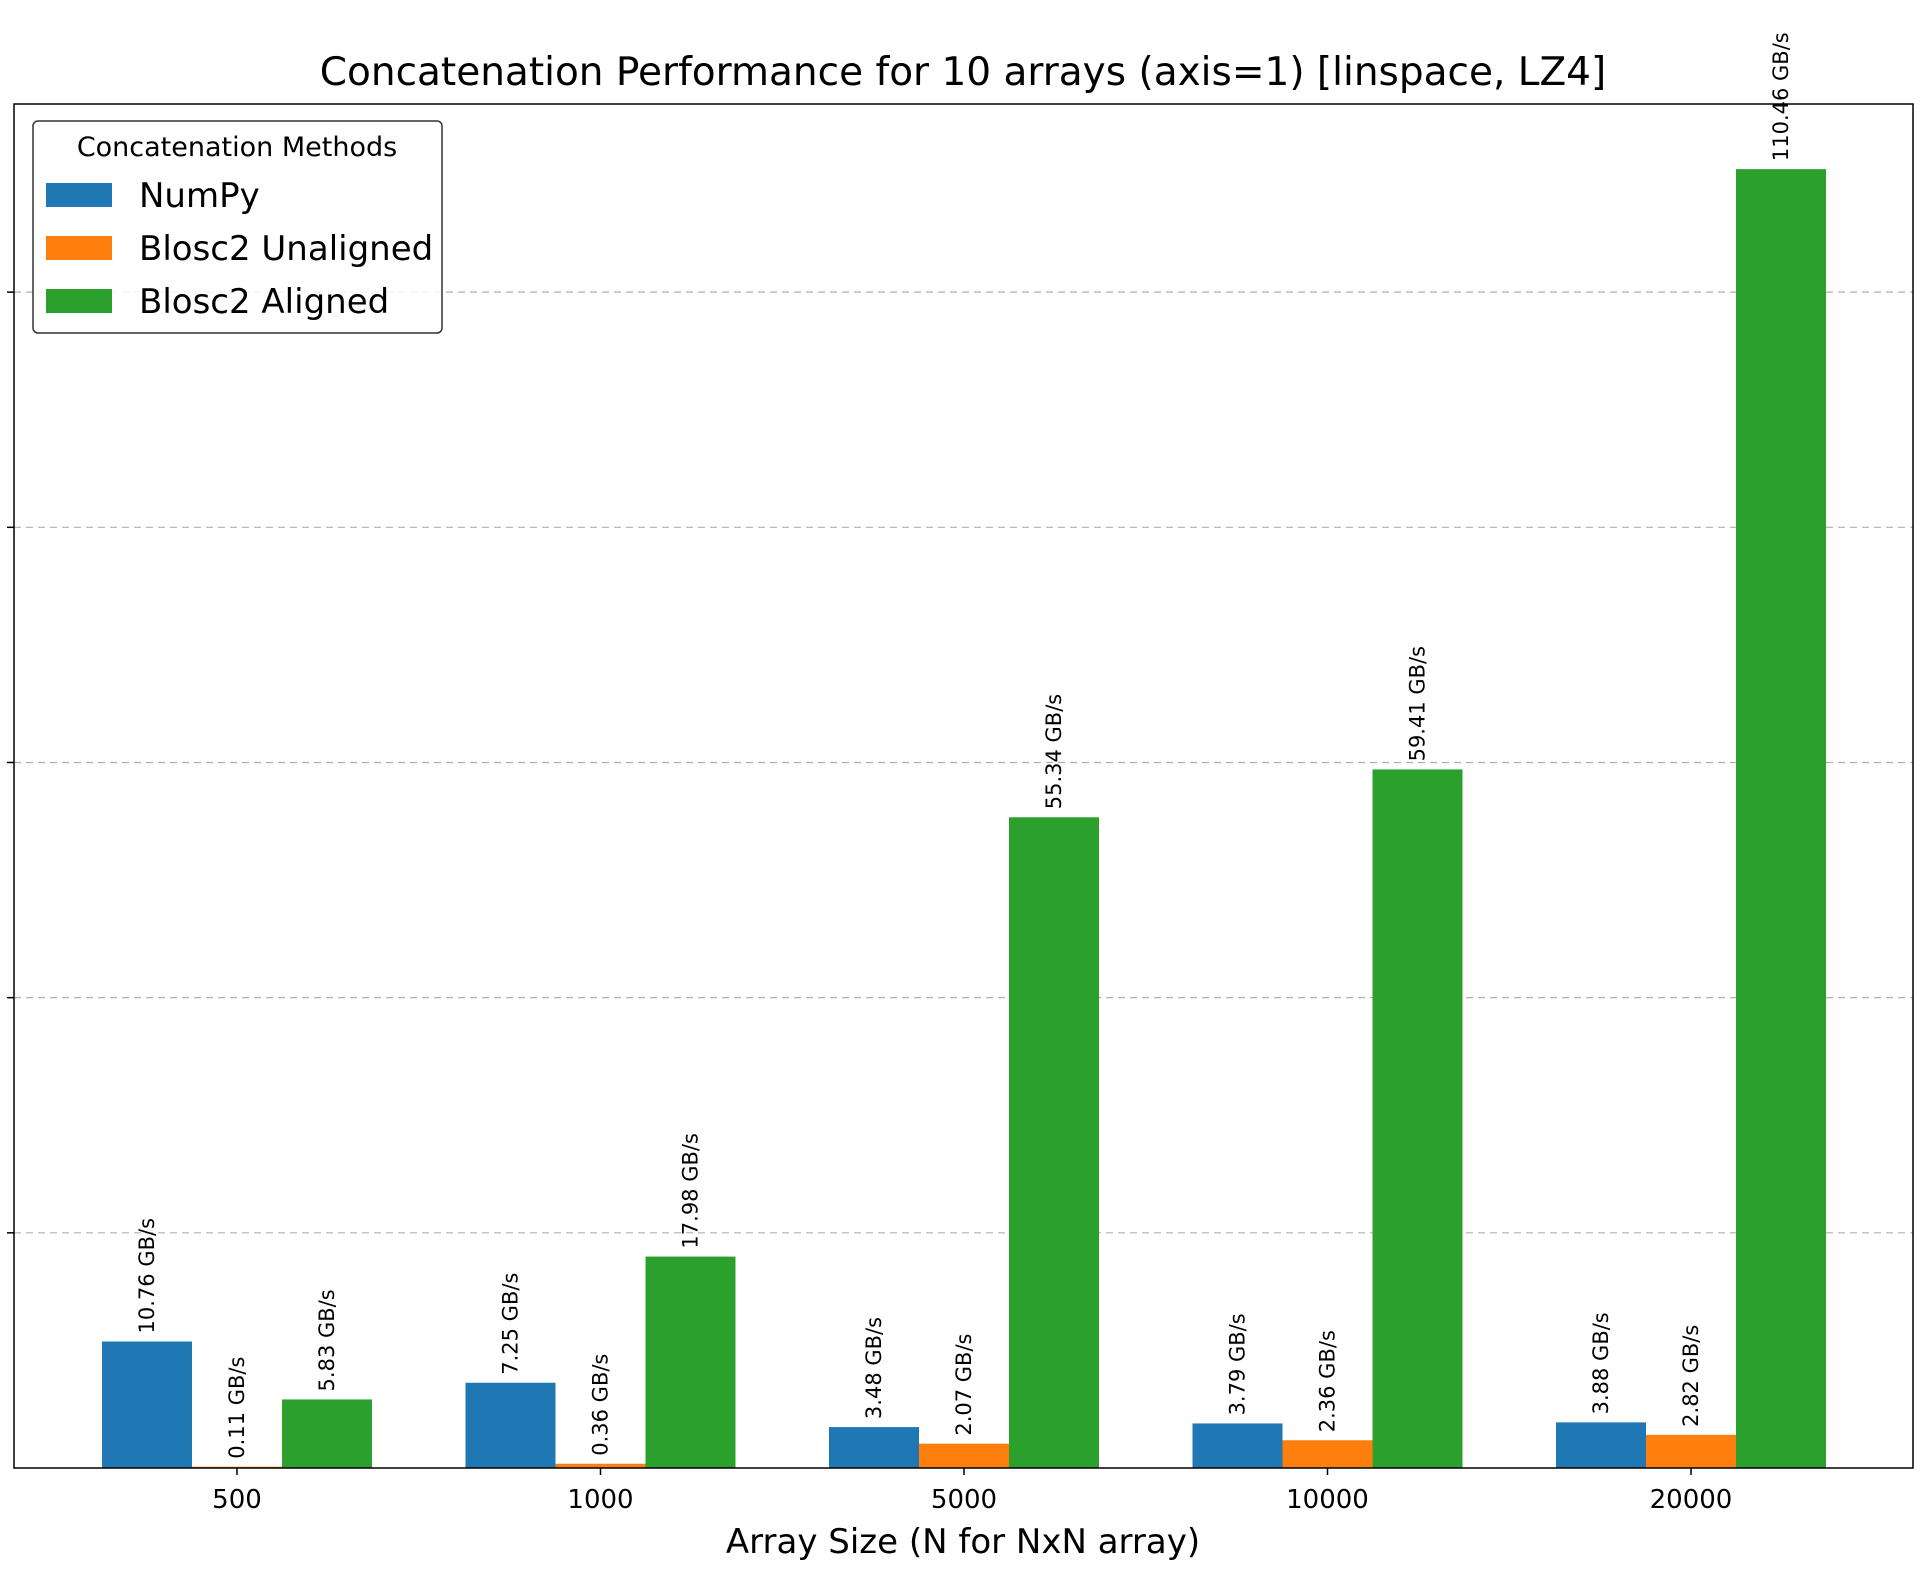 Image resolution: width=1922 pixels, height=1572 pixels. I want to click on x-tick-label: 1000, so click(600, 1500).